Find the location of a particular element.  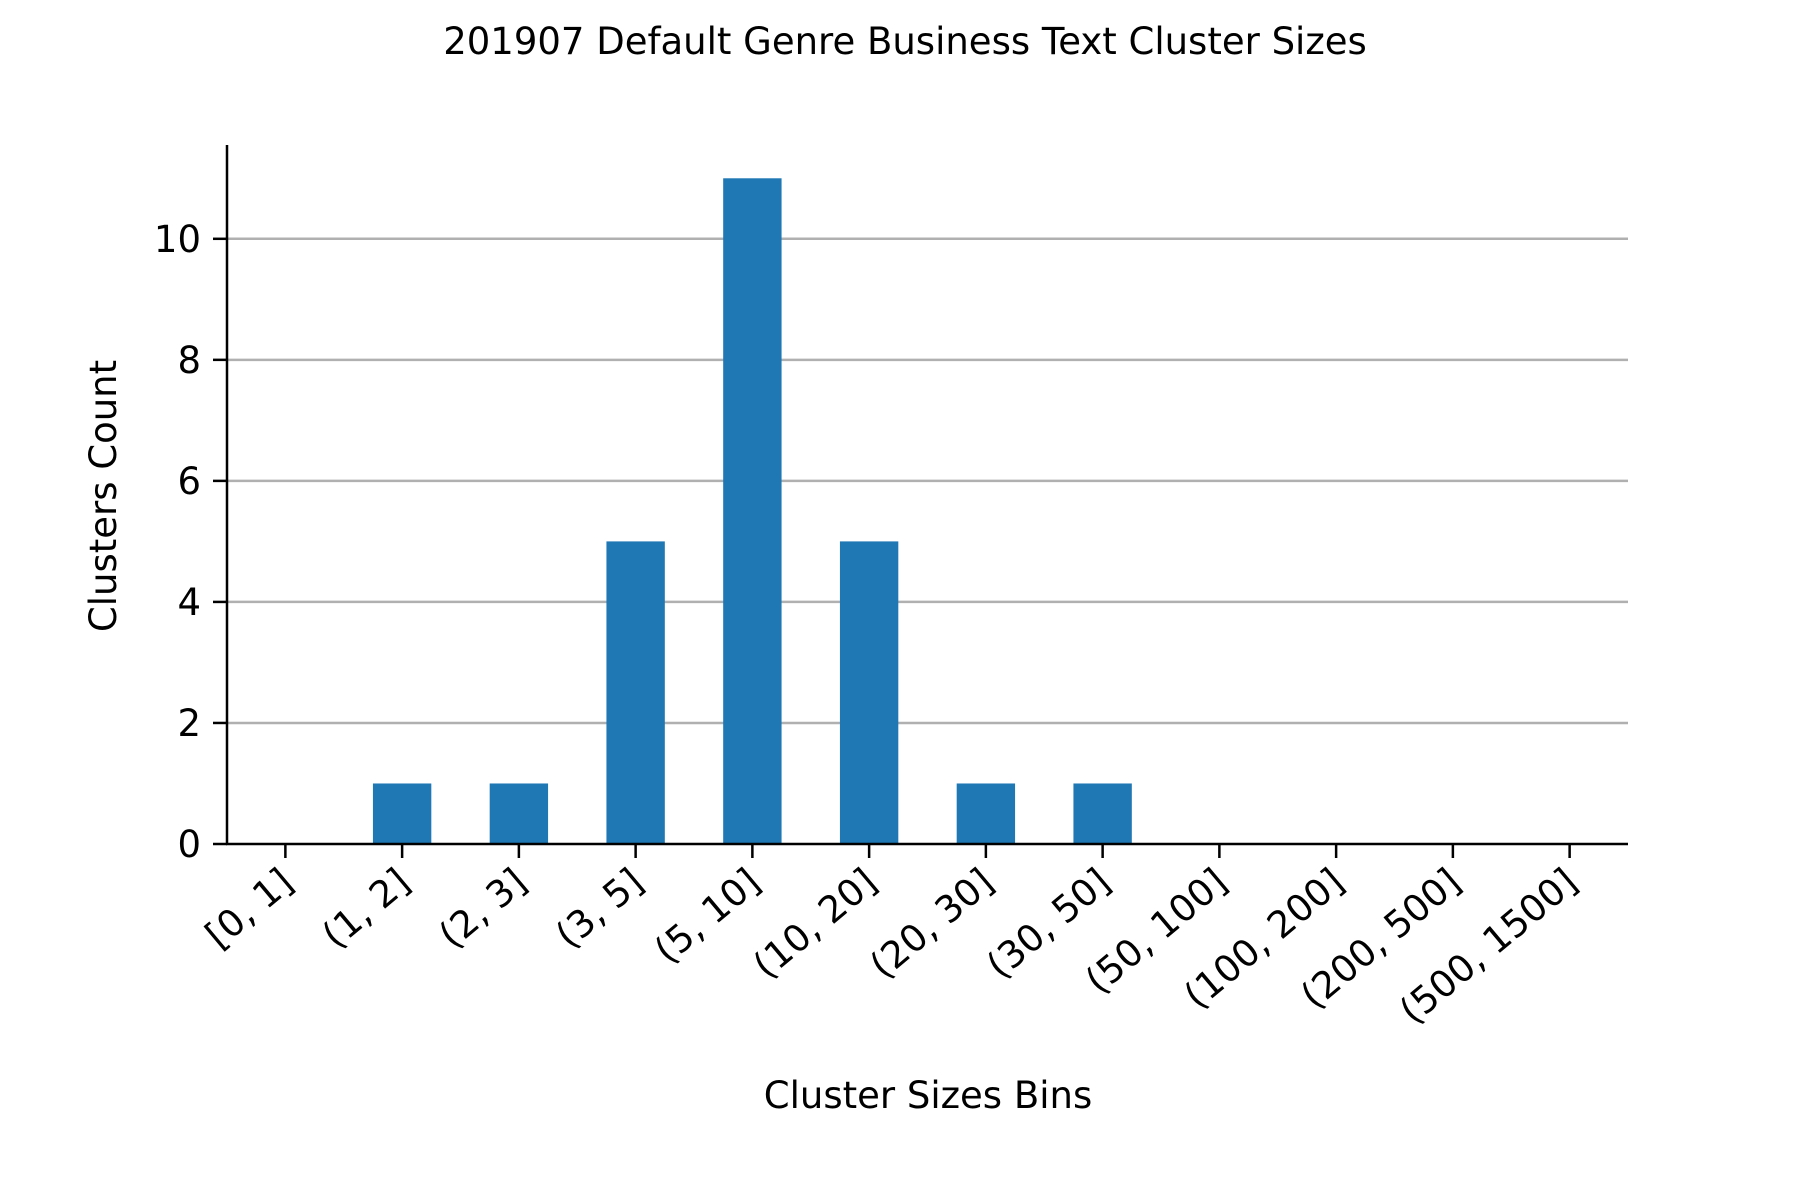

x-tick-label-6: (20, 30] is located at coordinates (932, 923).